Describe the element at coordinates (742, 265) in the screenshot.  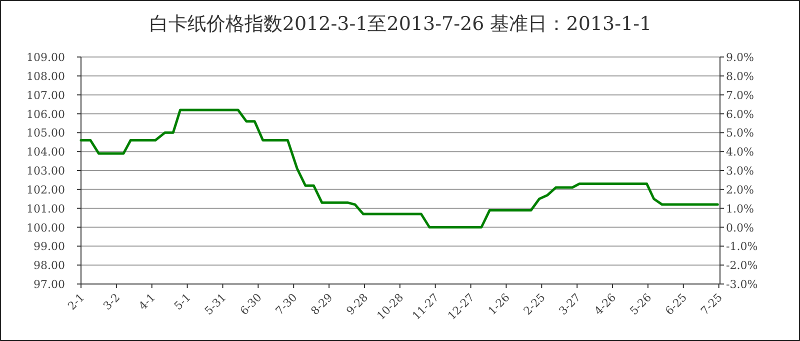
I see `y2-tick-label: -2.0%` at that location.